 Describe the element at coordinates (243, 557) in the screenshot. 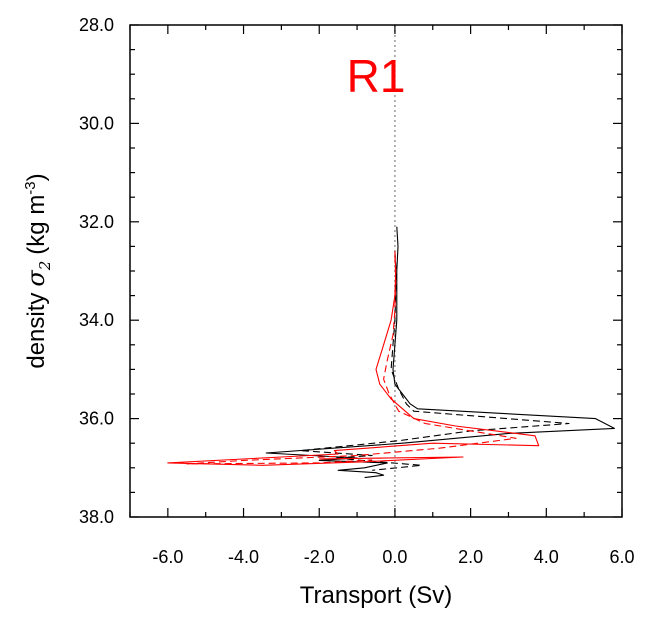

I see `x-tick-label: -4.0` at that location.